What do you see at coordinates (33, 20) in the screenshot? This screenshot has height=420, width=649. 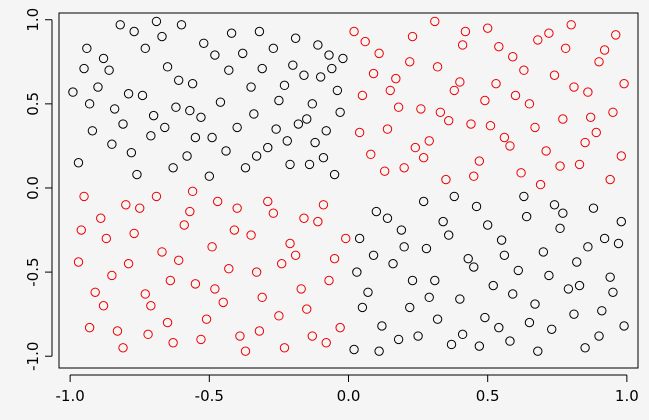 I see `y-tick-label: 1.0` at bounding box center [33, 20].